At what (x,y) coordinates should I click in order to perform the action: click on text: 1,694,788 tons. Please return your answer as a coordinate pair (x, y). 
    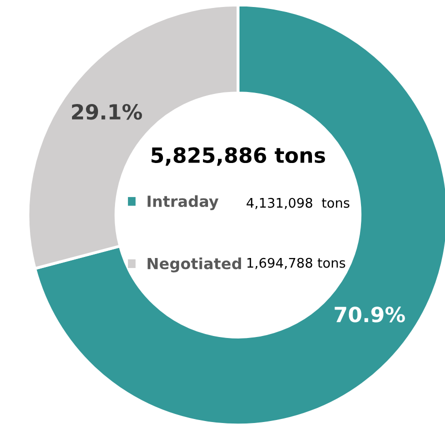
    Looking at the image, I should click on (296, 264).